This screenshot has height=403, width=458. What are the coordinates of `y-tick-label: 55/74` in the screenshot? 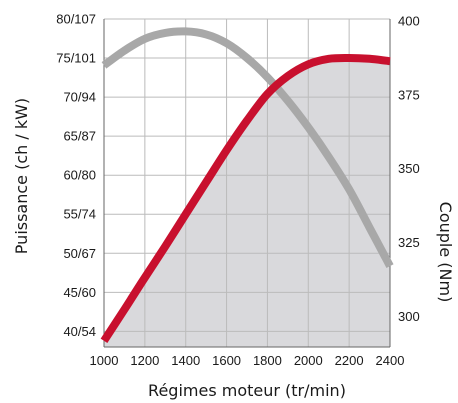 It's located at (79, 214).